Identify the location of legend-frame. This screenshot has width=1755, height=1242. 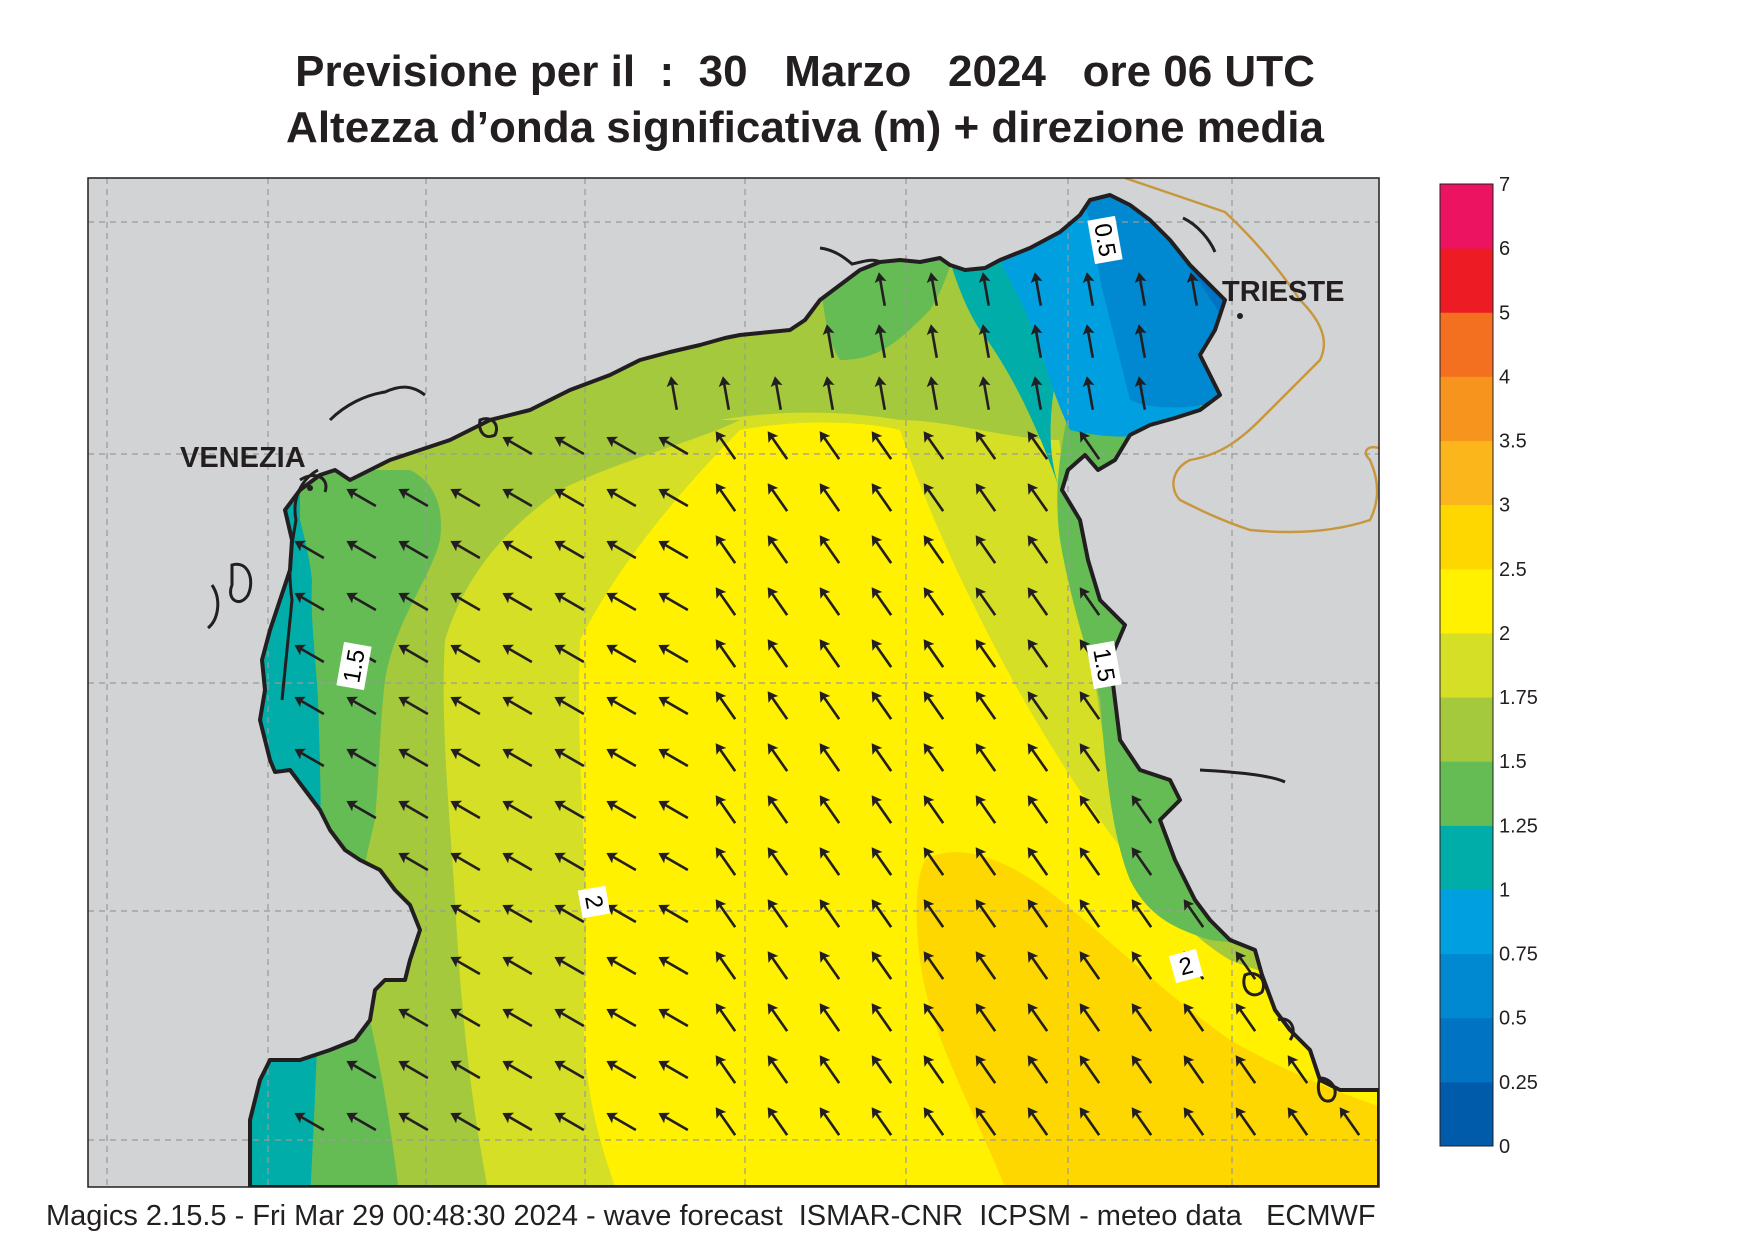
(1466, 665).